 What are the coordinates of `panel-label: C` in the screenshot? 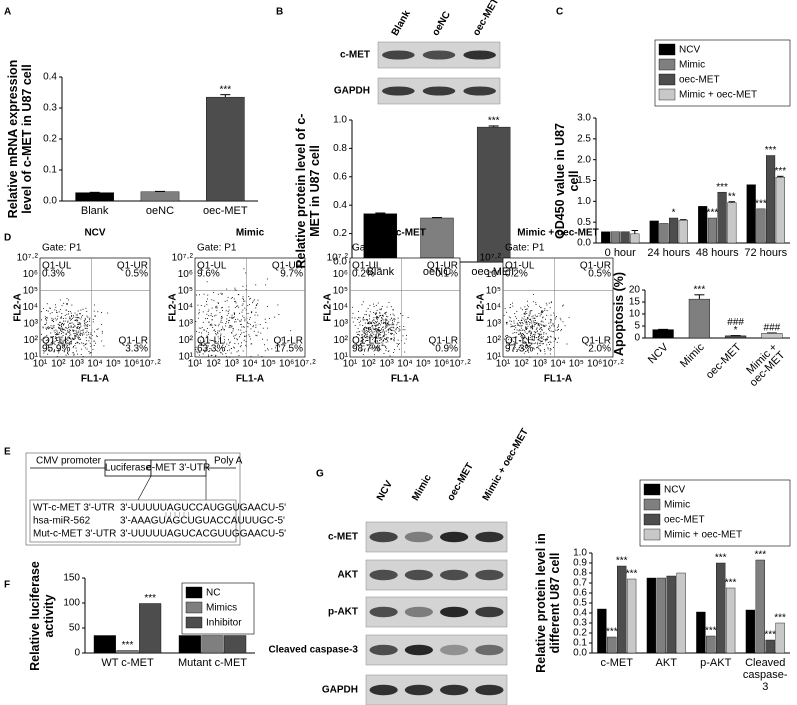 It's located at (559, 12).